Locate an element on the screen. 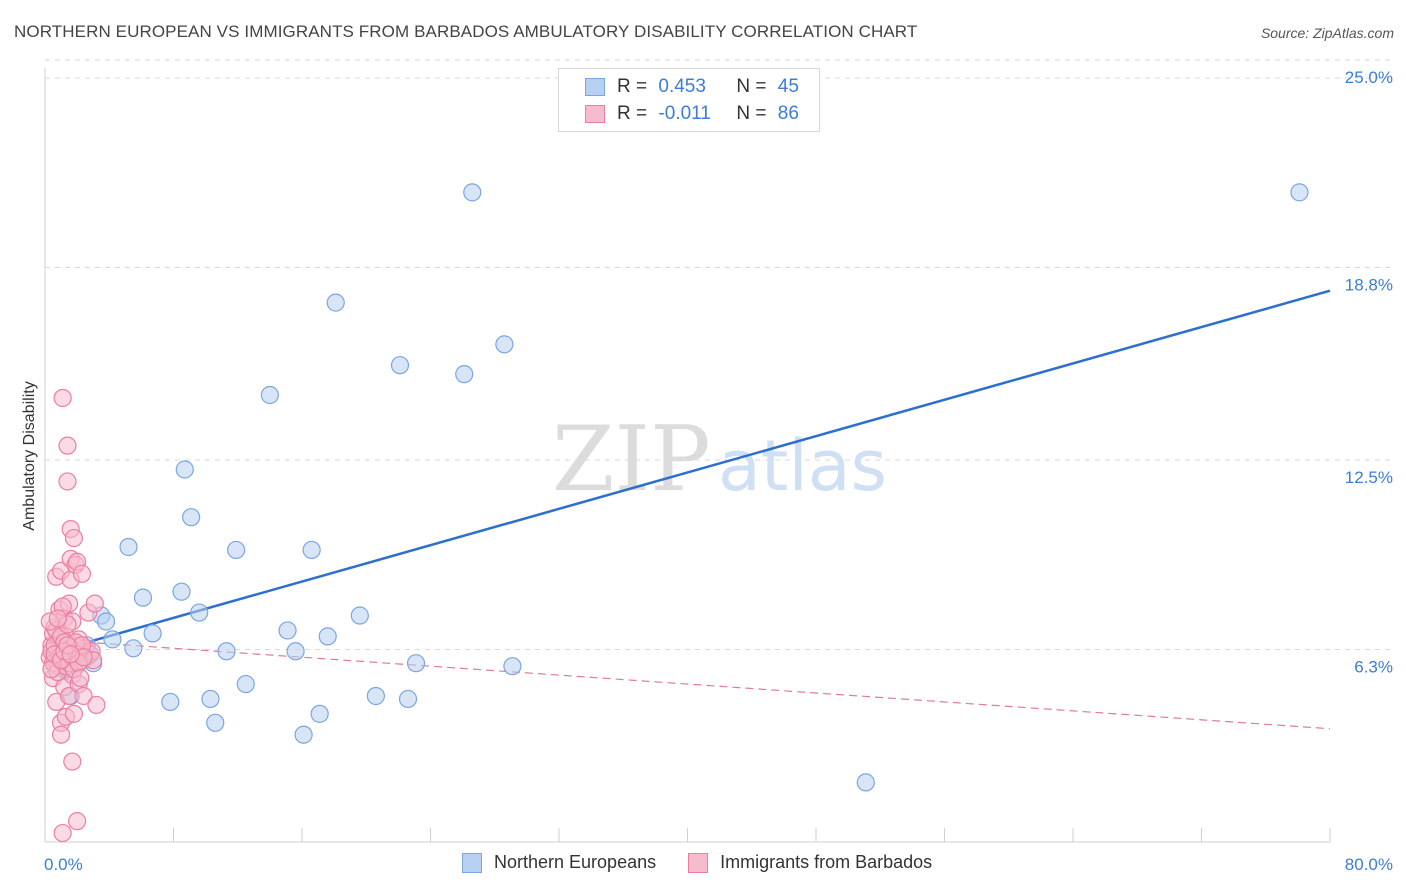  watermark: ZIP atlas is located at coordinates (719, 459).